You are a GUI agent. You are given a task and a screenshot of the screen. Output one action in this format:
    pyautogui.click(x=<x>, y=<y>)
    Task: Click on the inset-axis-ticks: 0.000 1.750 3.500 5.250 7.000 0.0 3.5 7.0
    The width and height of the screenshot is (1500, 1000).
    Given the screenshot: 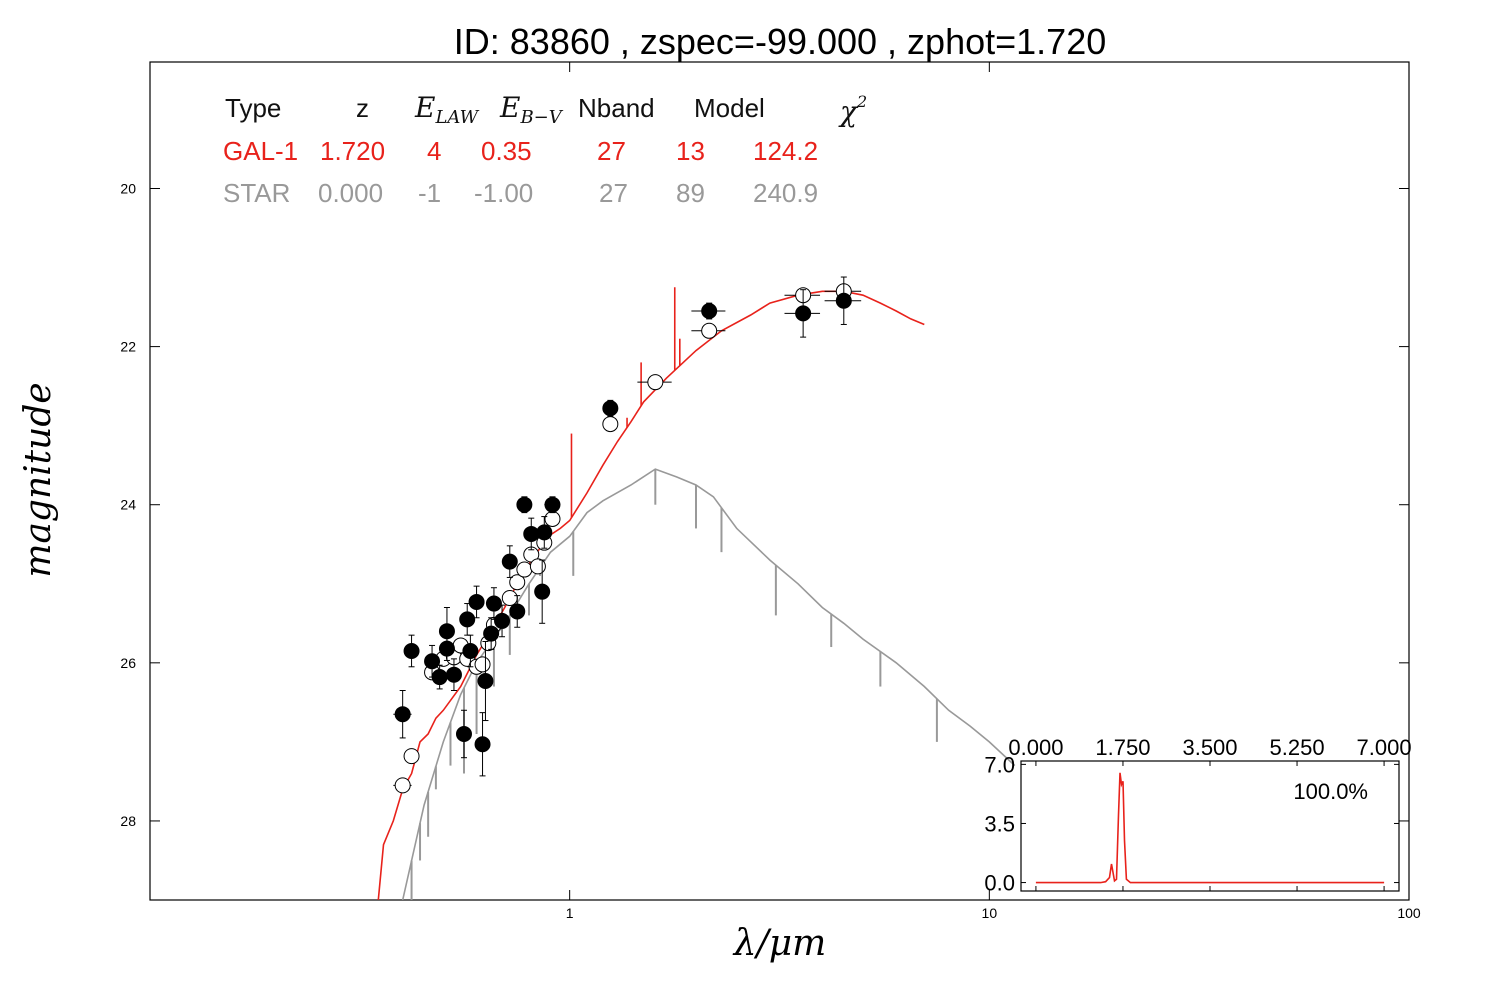 What is the action you would take?
    pyautogui.click(x=1197, y=815)
    